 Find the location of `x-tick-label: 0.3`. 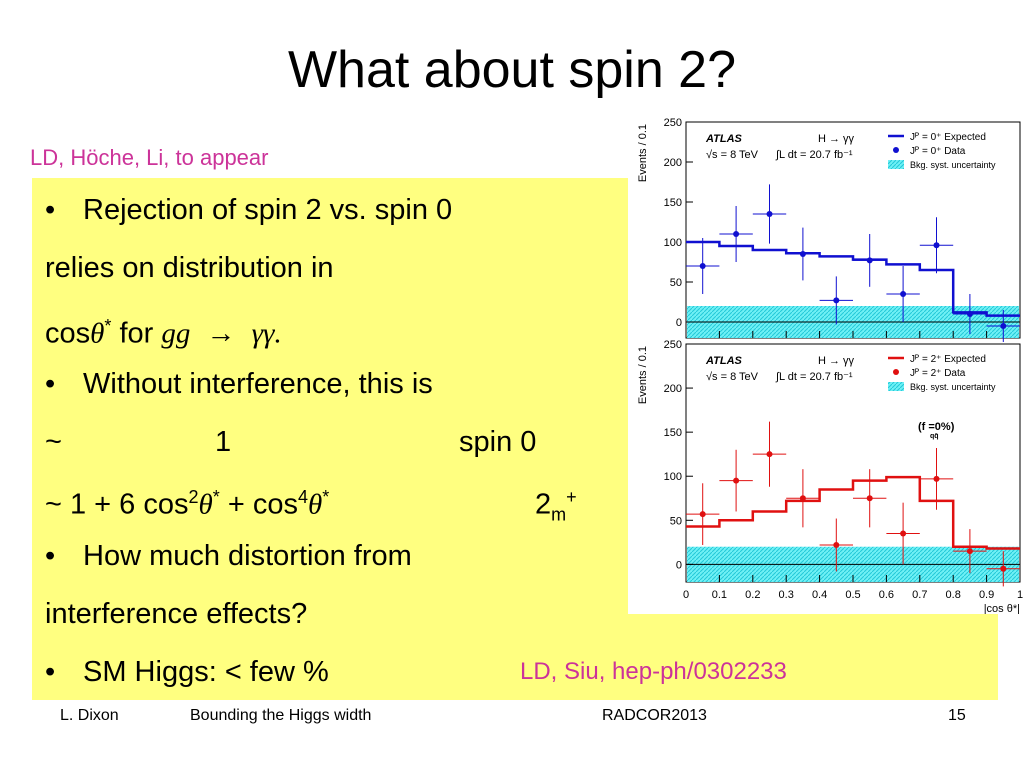

x-tick-label: 0.3 is located at coordinates (786, 595).